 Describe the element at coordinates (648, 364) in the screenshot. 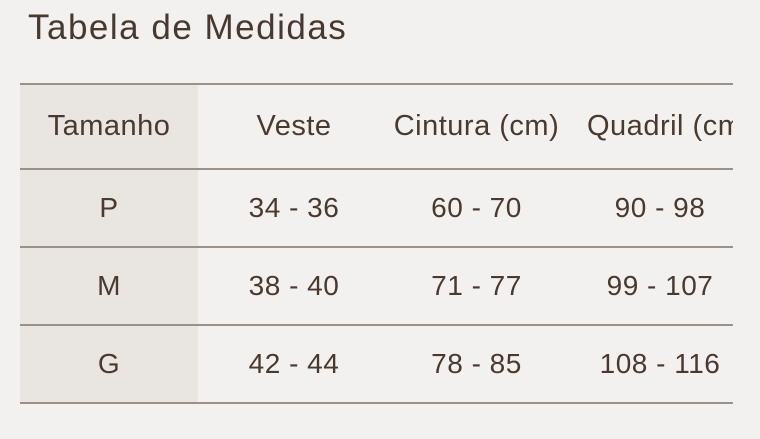

I see `quadril-value-cell: 108 - 116` at that location.